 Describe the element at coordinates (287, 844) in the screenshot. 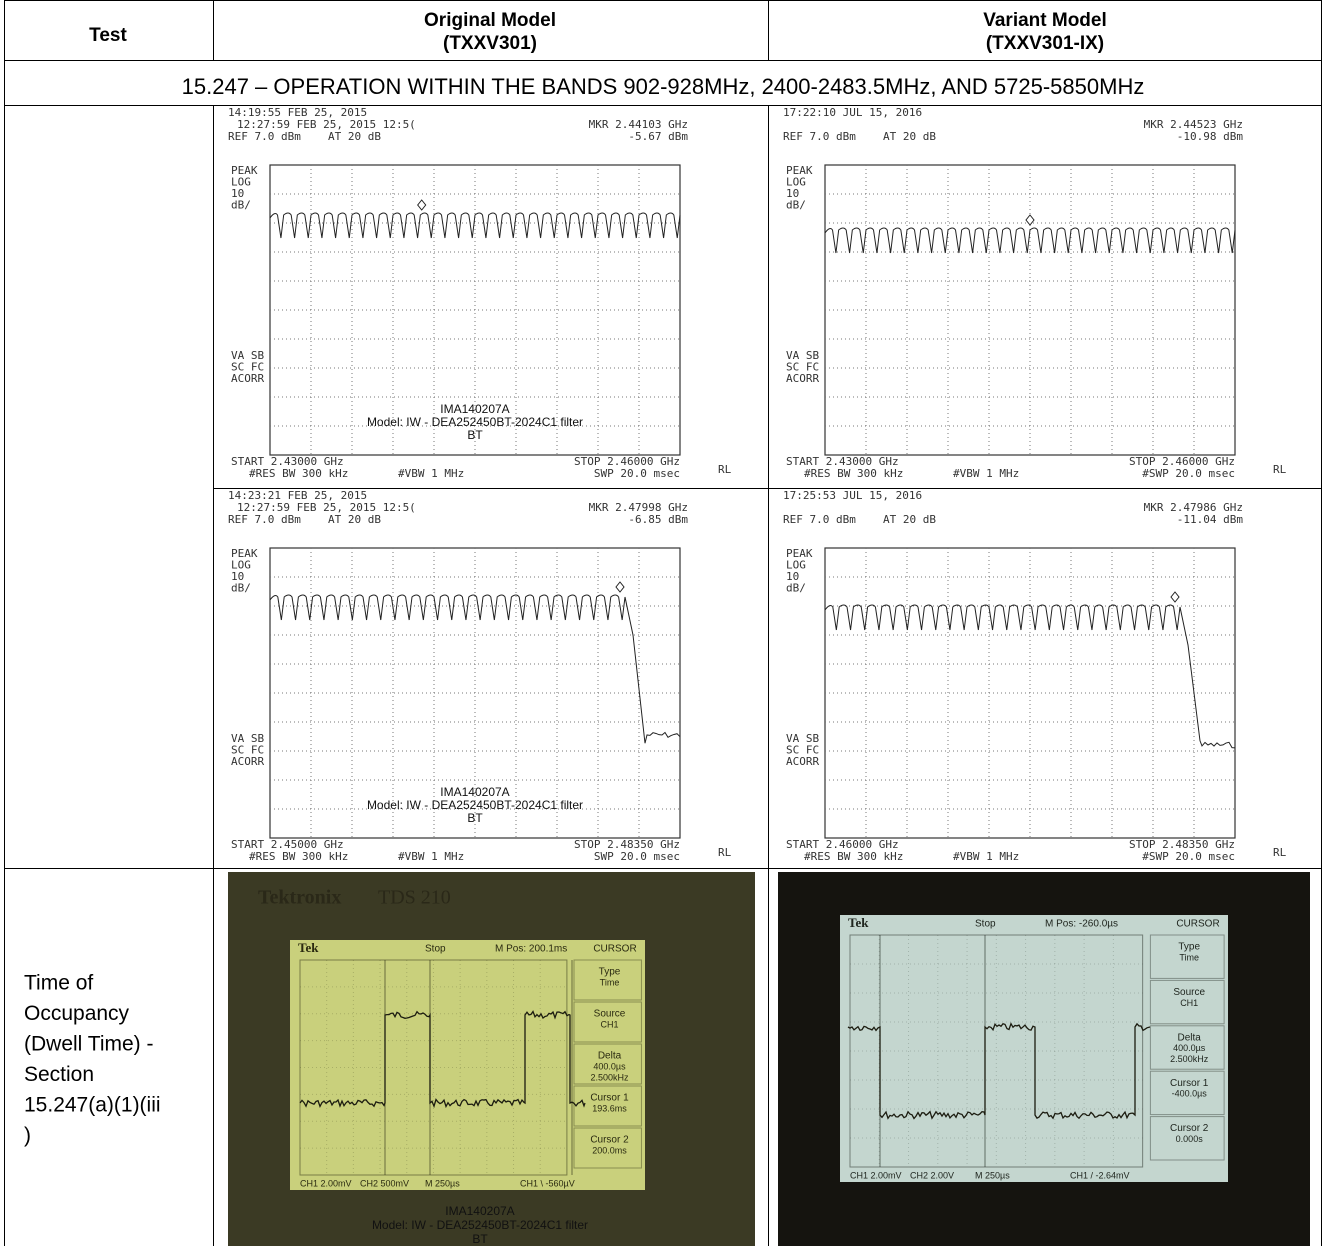

I see `start-freq: START 2.45000 GHz` at that location.